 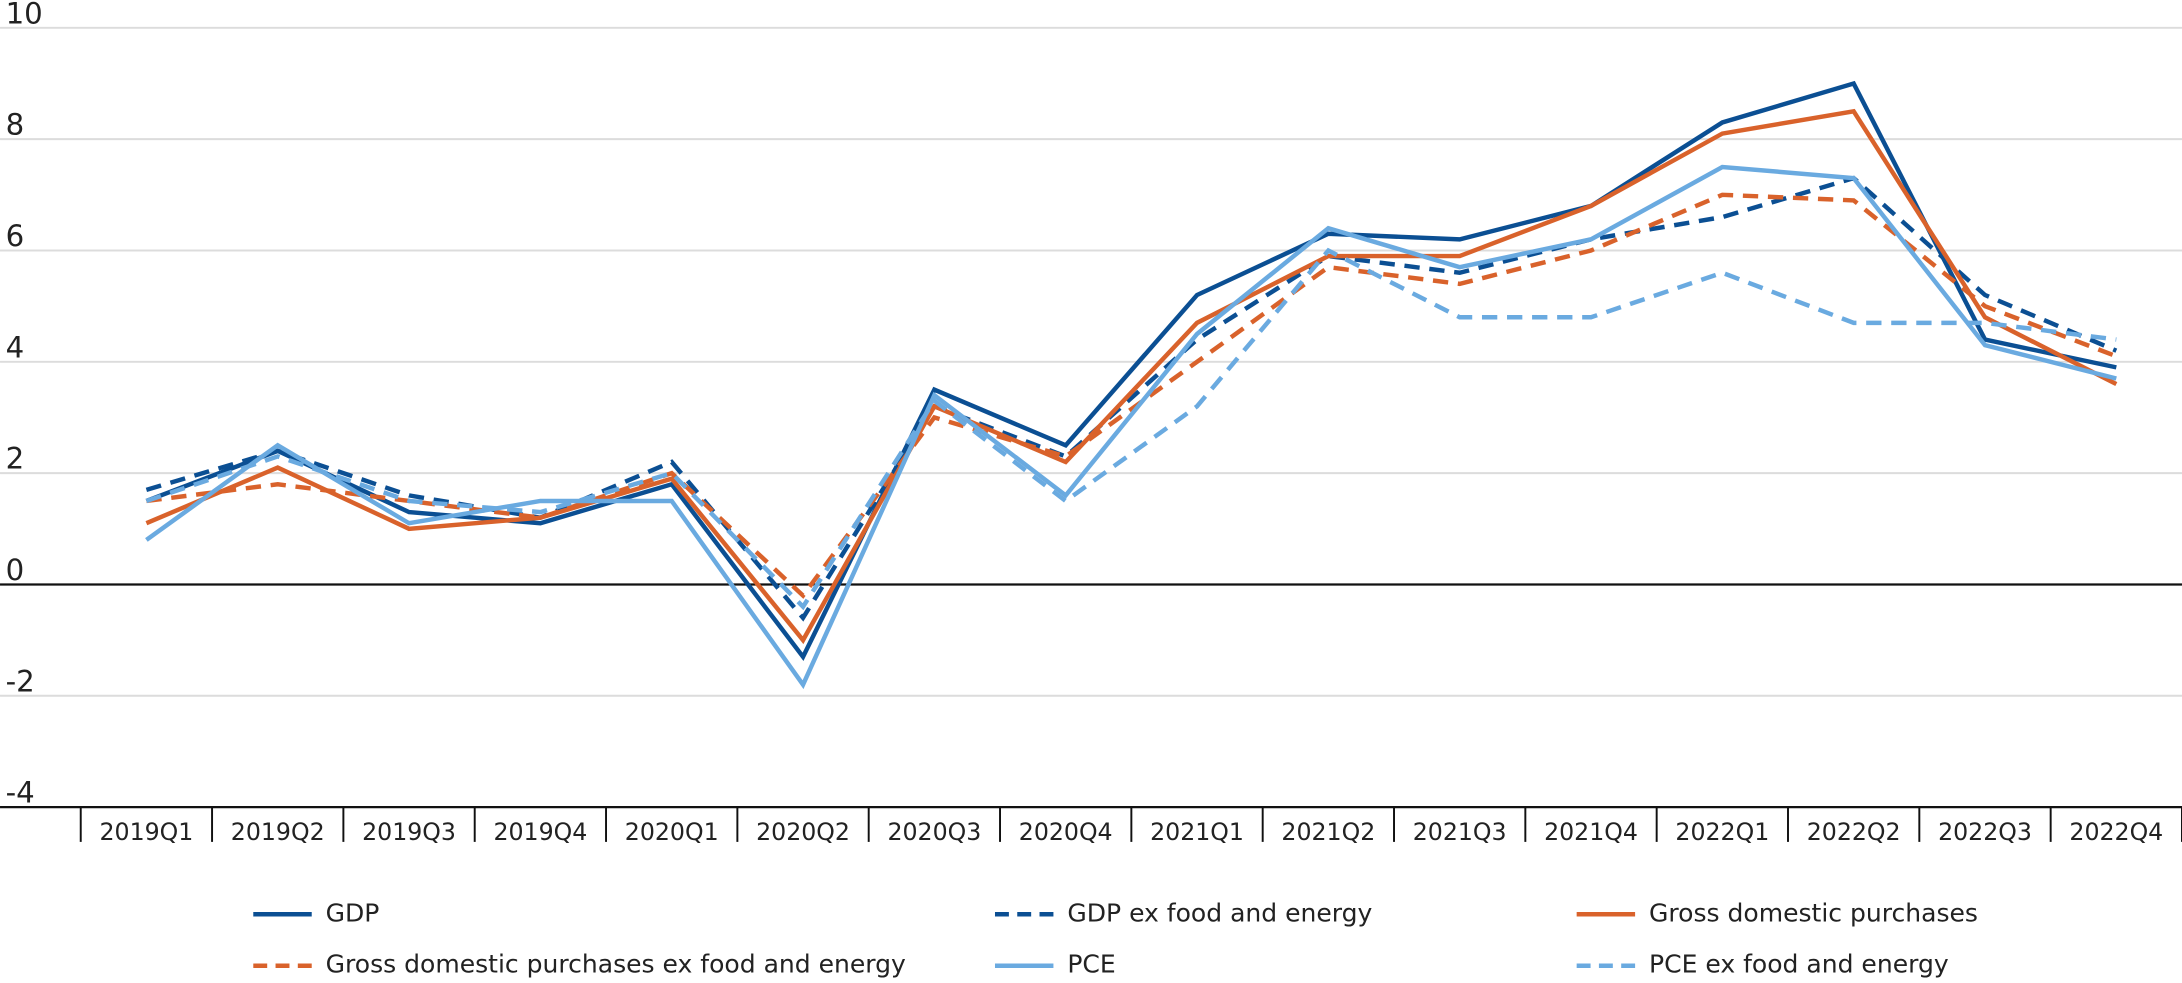 I want to click on y-tick-label: 0, so click(x=15, y=570).